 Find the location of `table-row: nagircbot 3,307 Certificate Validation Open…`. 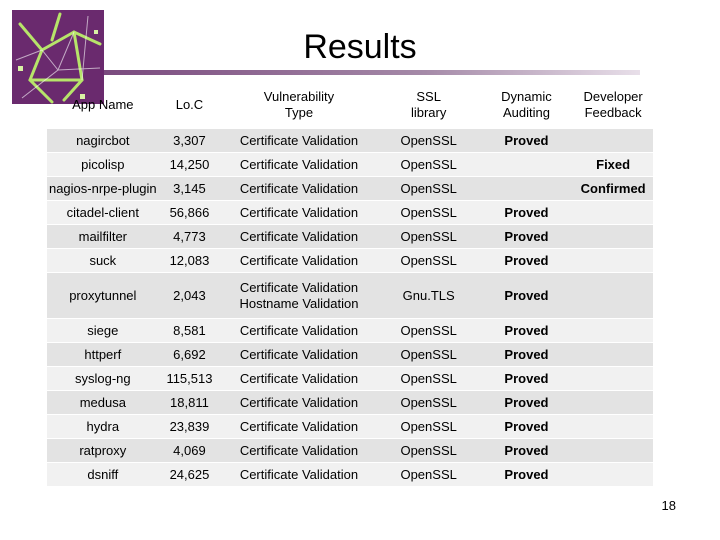

table-row: nagircbot 3,307 Certificate Validation Open… is located at coordinates (350, 140).